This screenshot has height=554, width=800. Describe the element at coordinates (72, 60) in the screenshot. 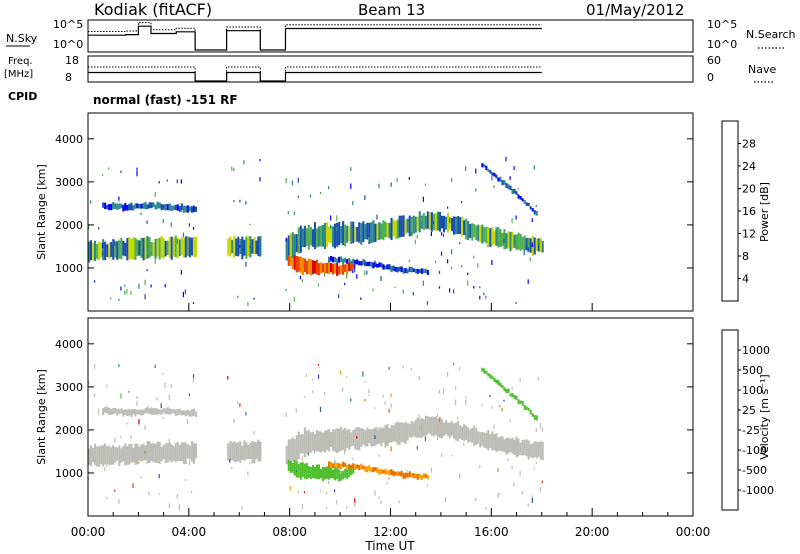

I see `freq-tick-top: 18` at that location.